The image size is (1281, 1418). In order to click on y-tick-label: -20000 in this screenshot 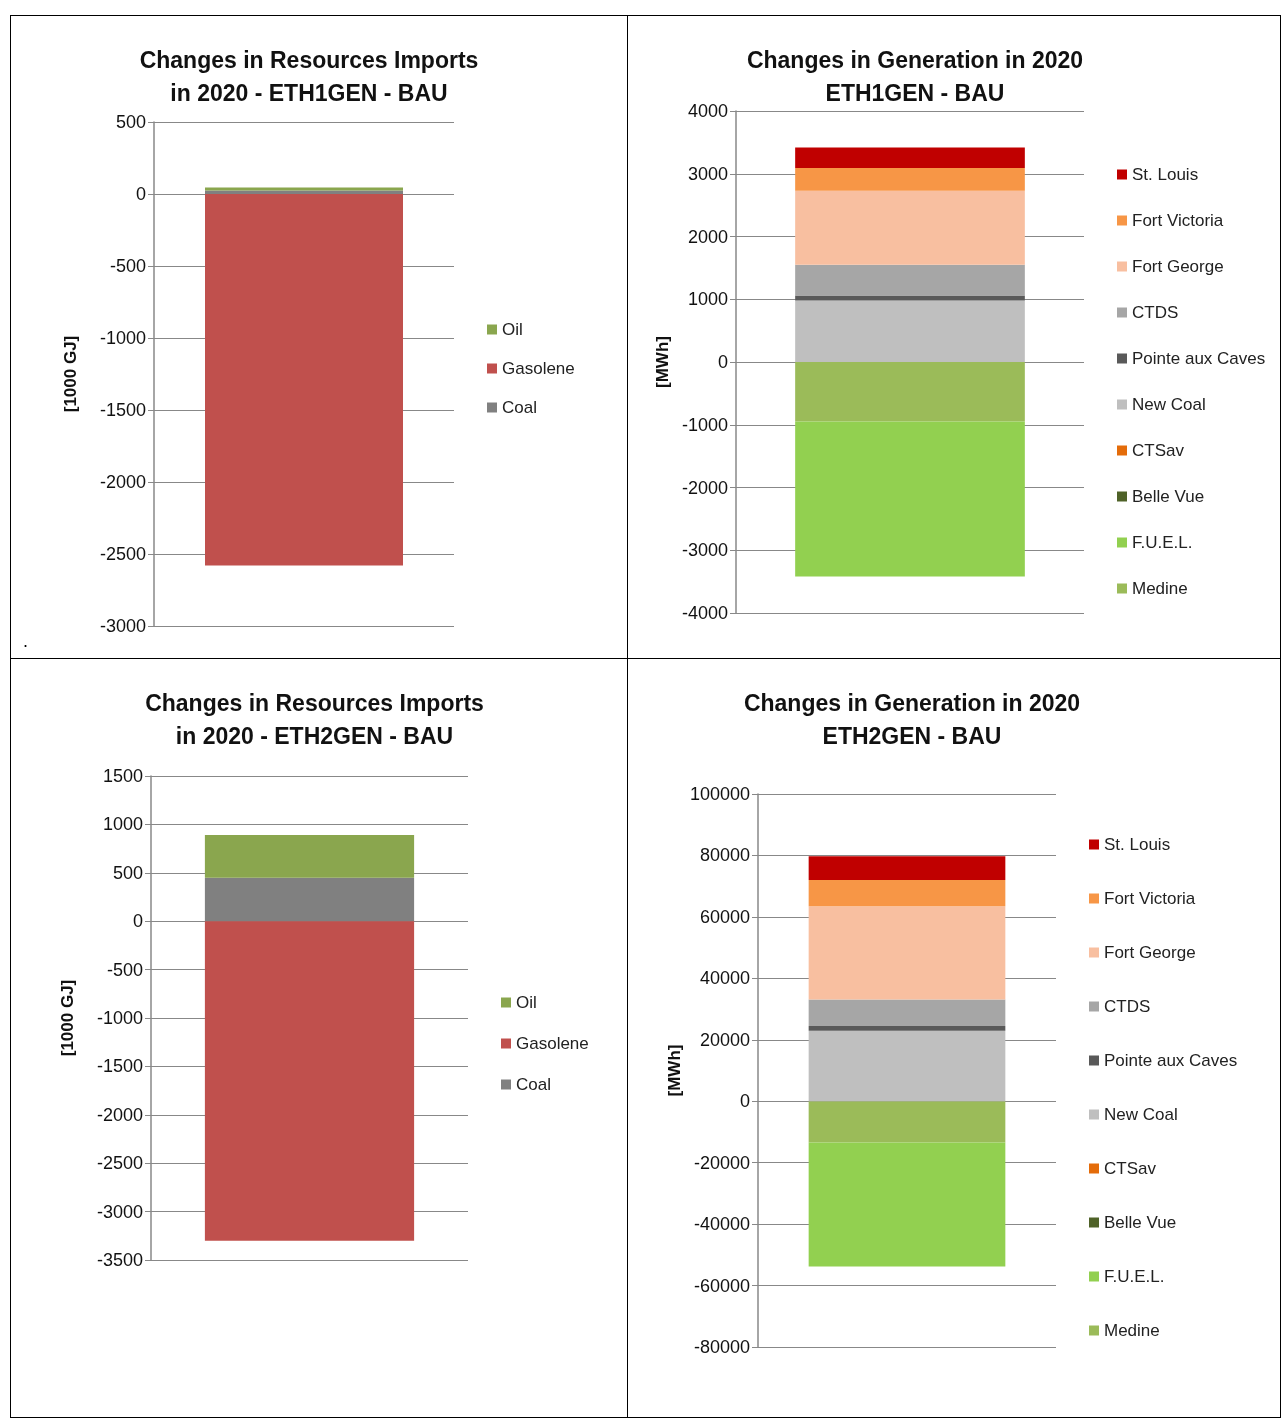, I will do `click(721, 1162)`.